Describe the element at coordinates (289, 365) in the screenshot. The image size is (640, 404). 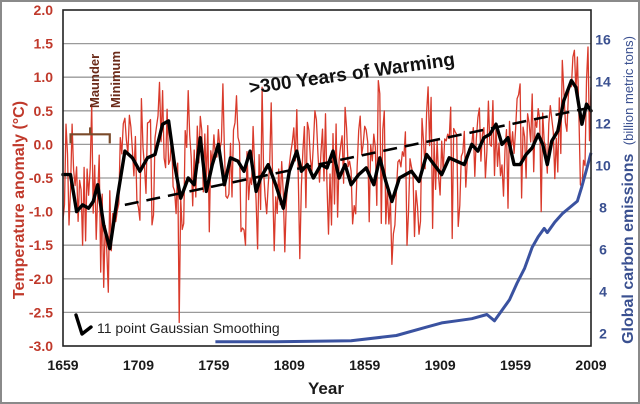
I see `x-tick-label: 1809` at that location.